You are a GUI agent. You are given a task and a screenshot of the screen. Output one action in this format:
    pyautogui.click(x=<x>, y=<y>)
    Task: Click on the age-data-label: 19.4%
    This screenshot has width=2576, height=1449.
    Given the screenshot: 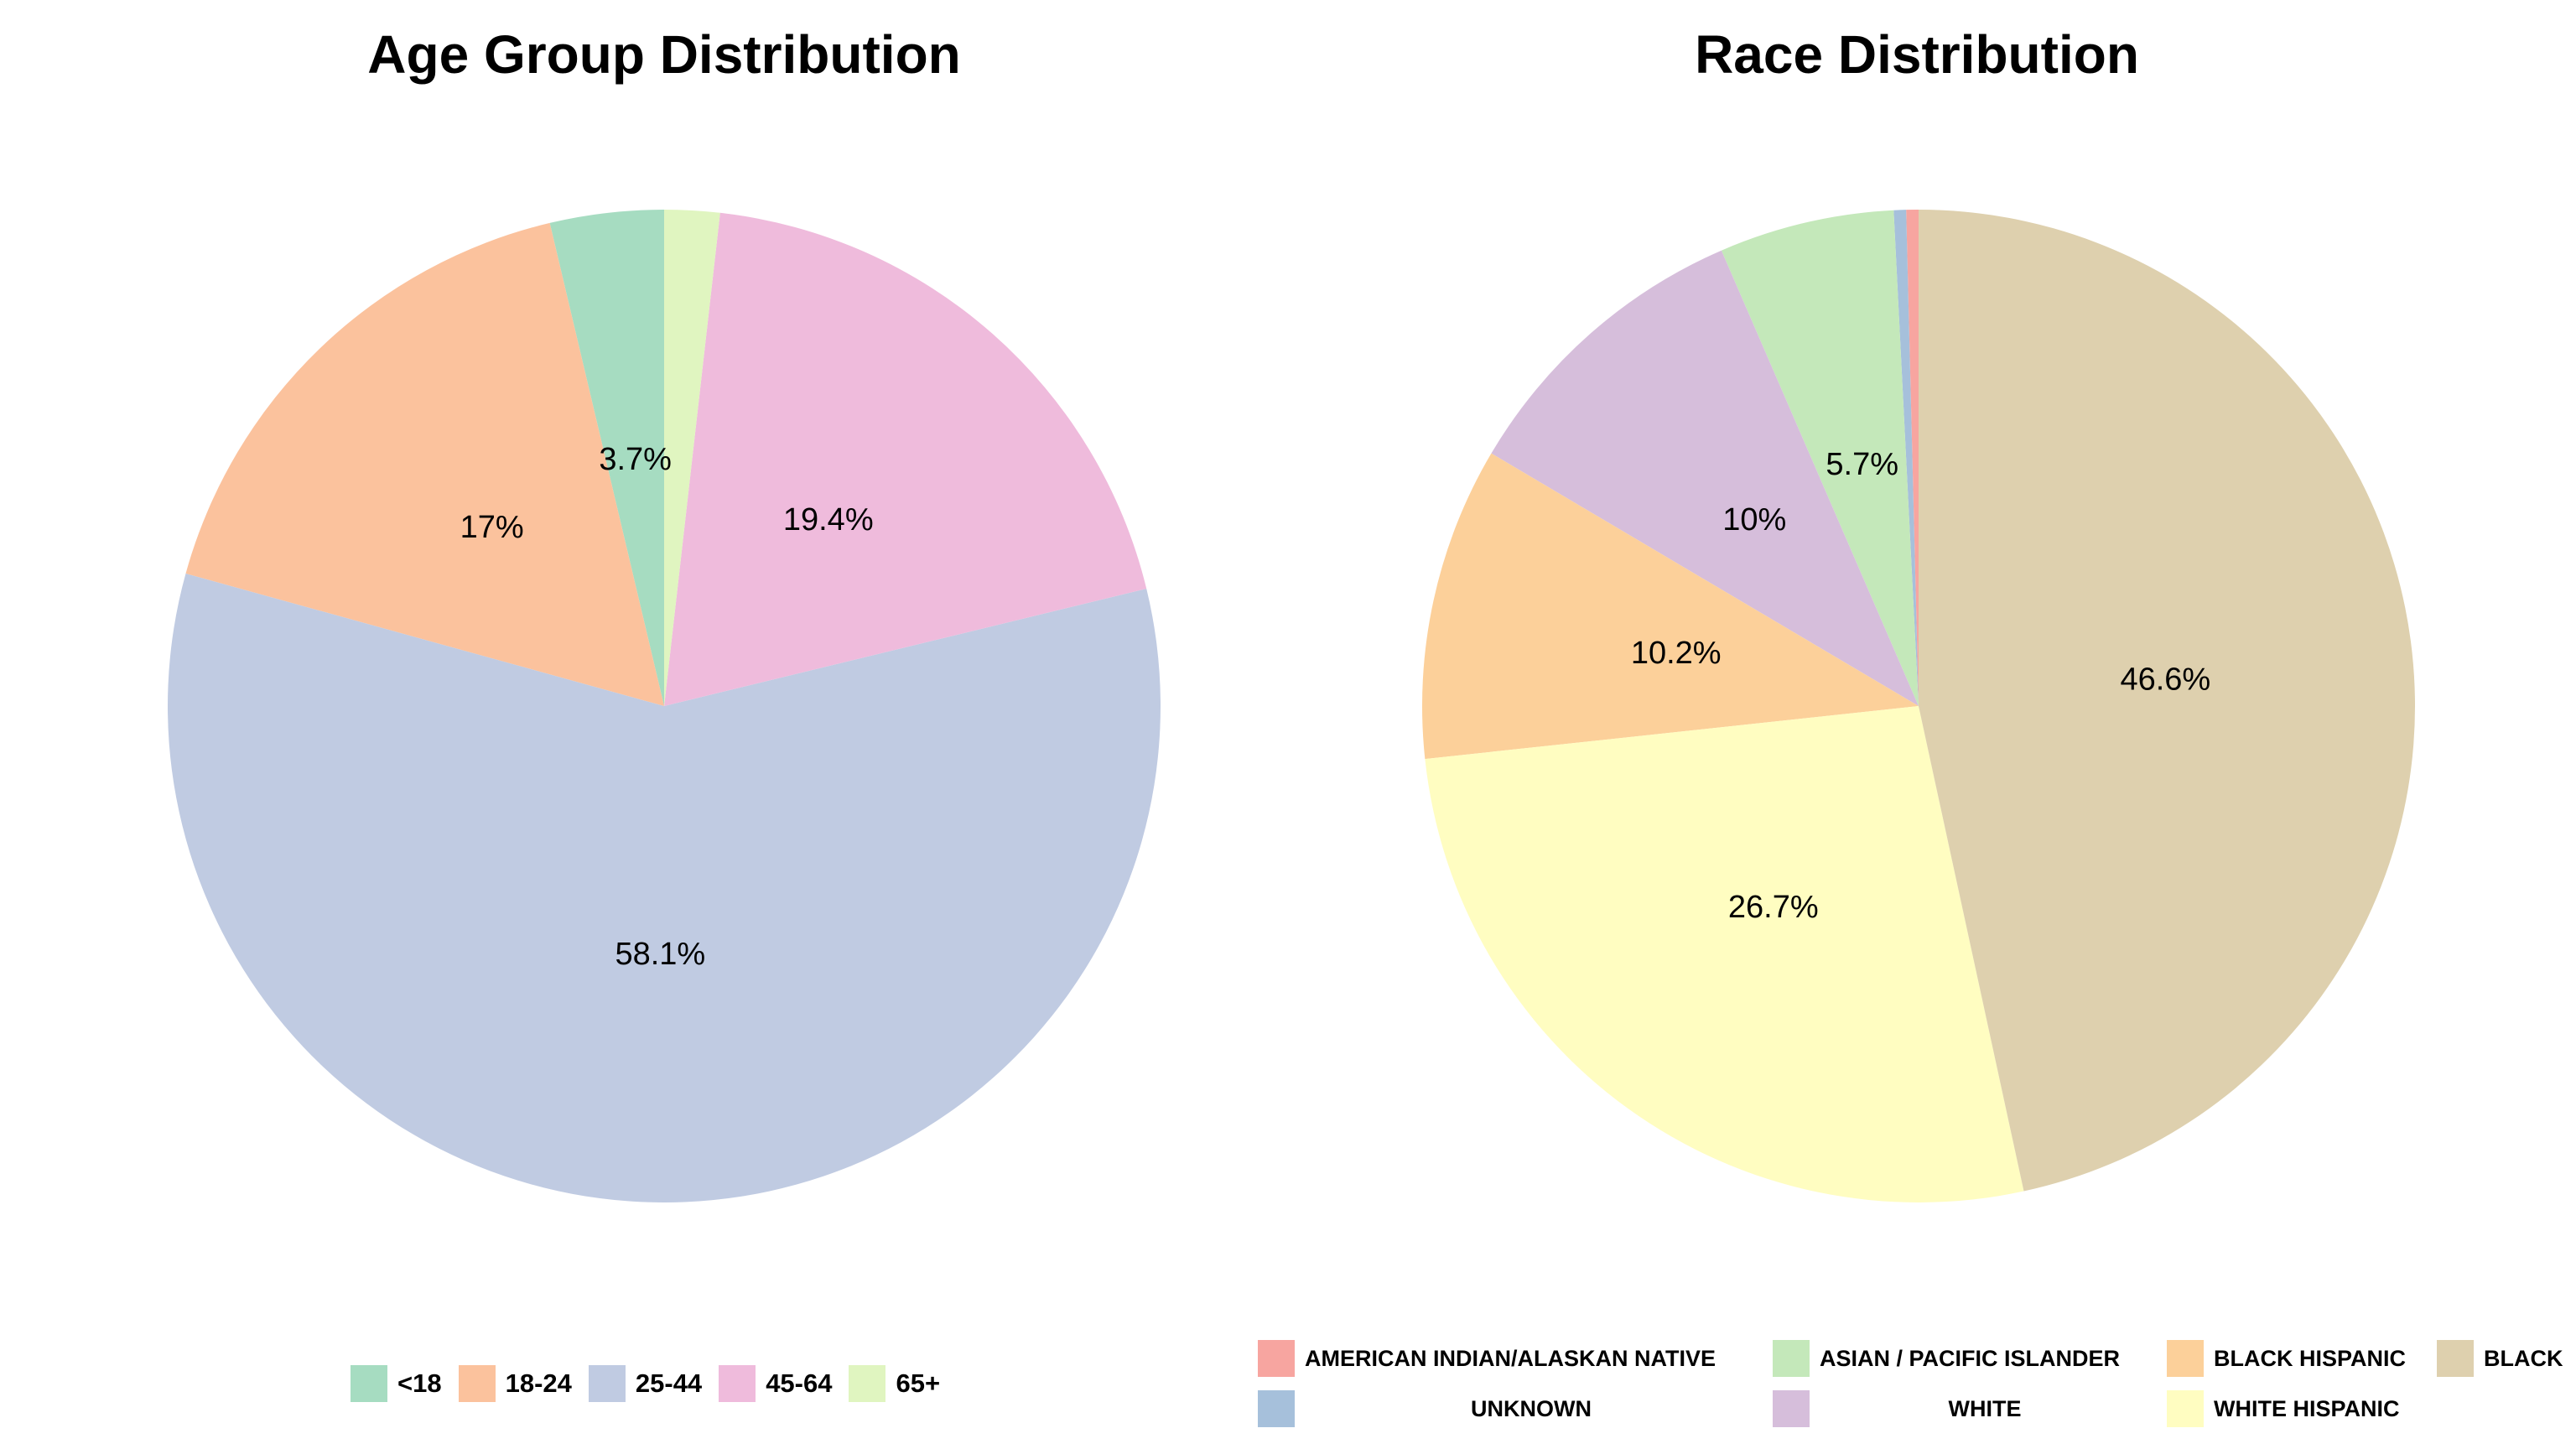 What is the action you would take?
    pyautogui.click(x=828, y=520)
    